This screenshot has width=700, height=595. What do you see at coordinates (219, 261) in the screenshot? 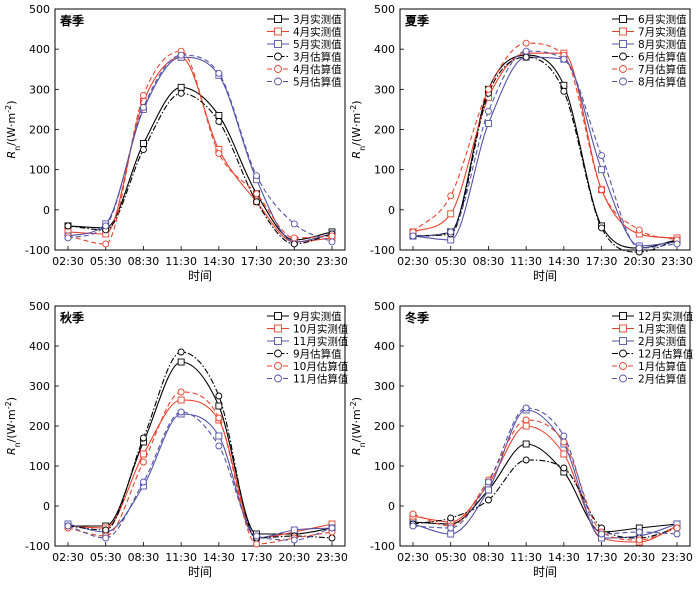
I see `x-tick-label: 14:30` at bounding box center [219, 261].